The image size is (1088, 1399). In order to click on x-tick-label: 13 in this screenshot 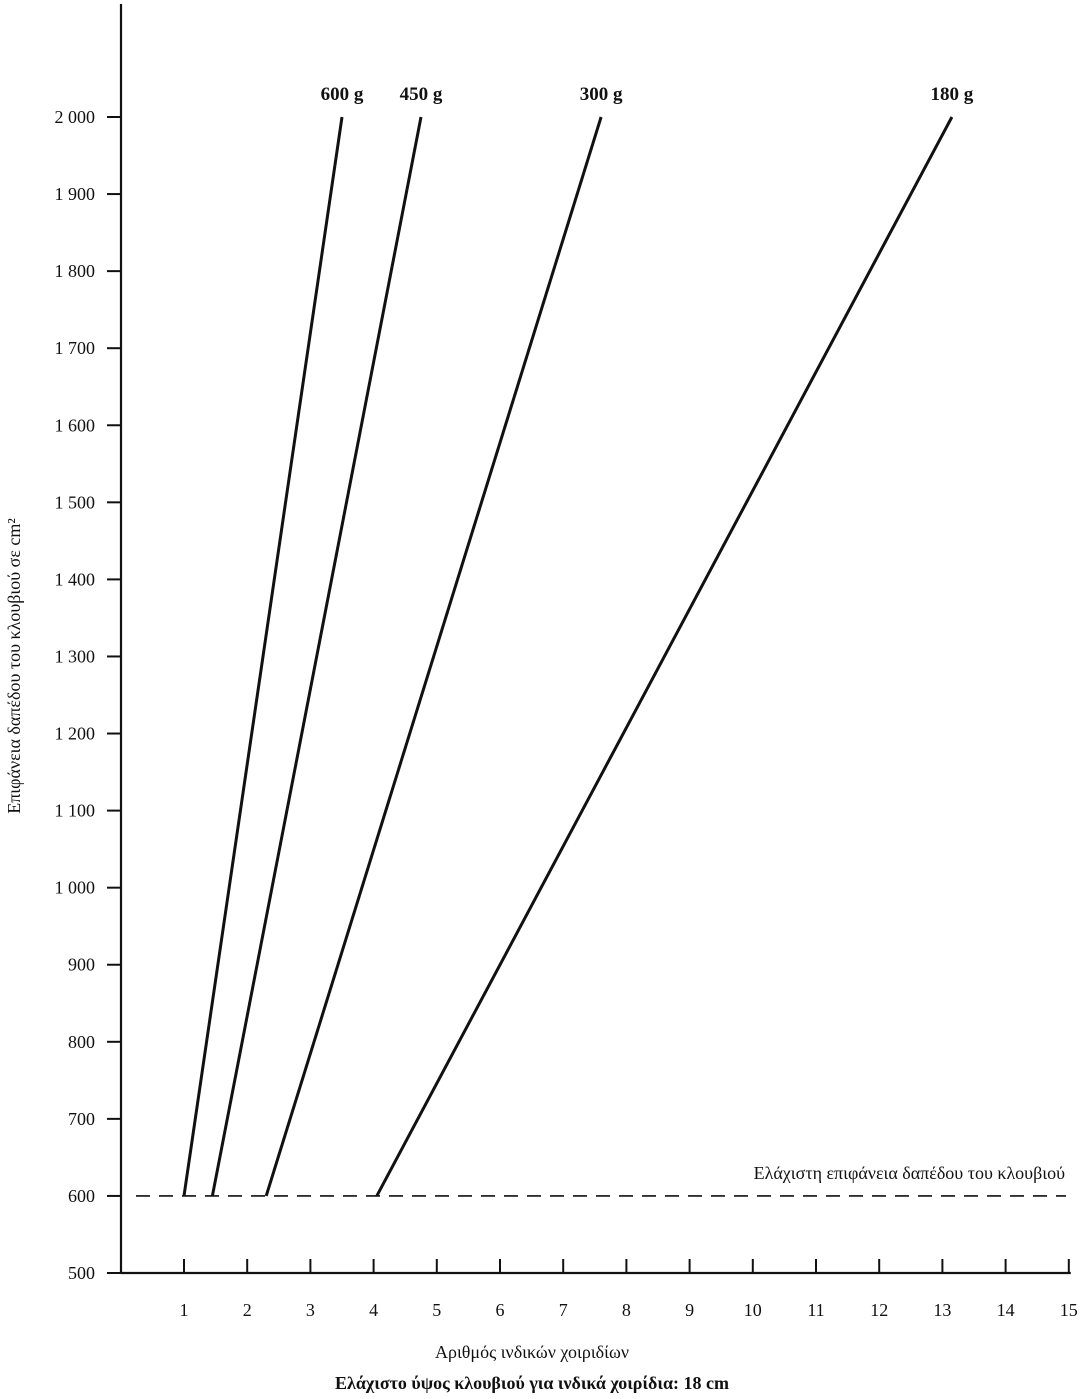, I will do `click(942, 1310)`.